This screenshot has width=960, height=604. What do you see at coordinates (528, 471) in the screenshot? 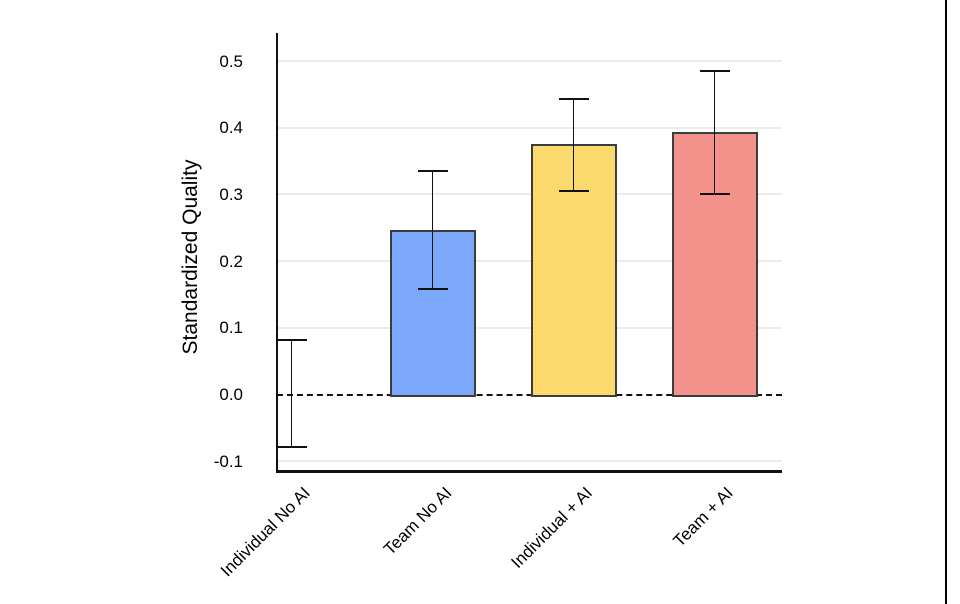
I see `x-axis-line` at bounding box center [528, 471].